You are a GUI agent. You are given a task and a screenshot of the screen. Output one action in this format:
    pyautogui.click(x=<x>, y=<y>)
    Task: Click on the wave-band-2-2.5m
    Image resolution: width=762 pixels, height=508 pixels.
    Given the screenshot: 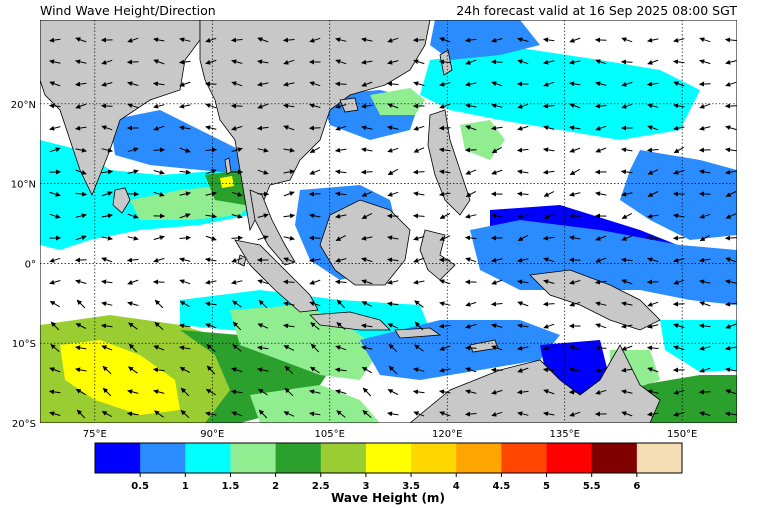 What is the action you would take?
    pyautogui.click(x=683, y=399)
    